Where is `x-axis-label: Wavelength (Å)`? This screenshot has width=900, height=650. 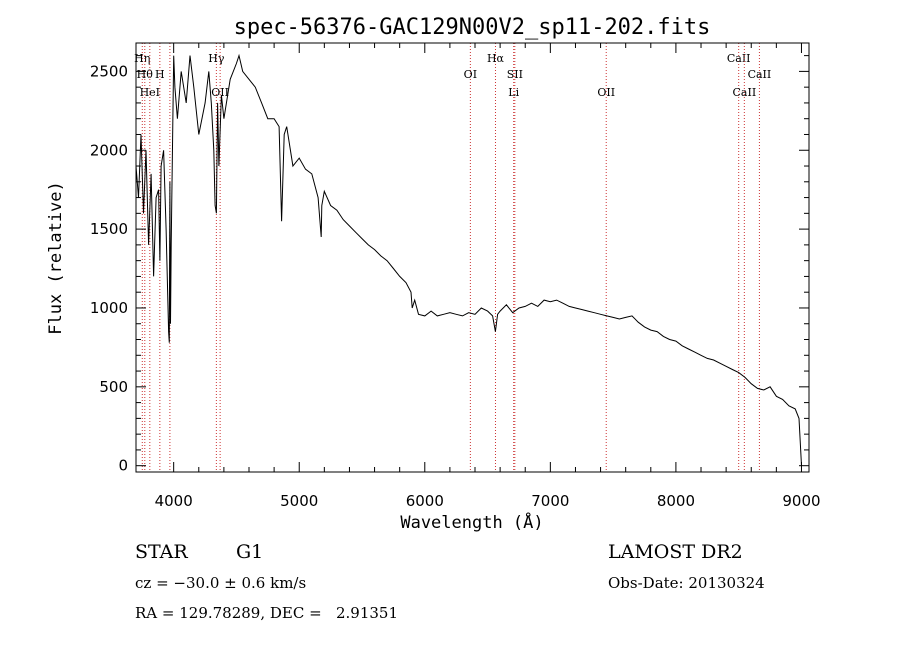
x-axis-label: Wavelength (Å) is located at coordinates (471, 522).